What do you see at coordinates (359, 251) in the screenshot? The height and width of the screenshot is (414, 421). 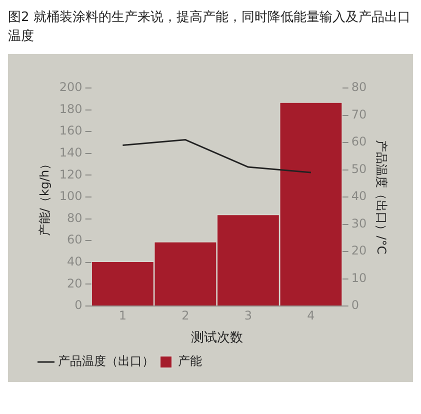 I see `y2-tick-label: 20` at bounding box center [359, 251].